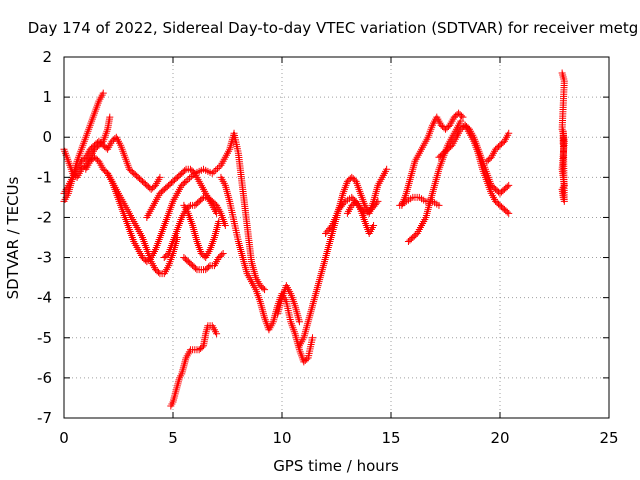 This screenshot has height=480, width=640. Describe the element at coordinates (44, 217) in the screenshot. I see `y-tick-label: -2` at that location.